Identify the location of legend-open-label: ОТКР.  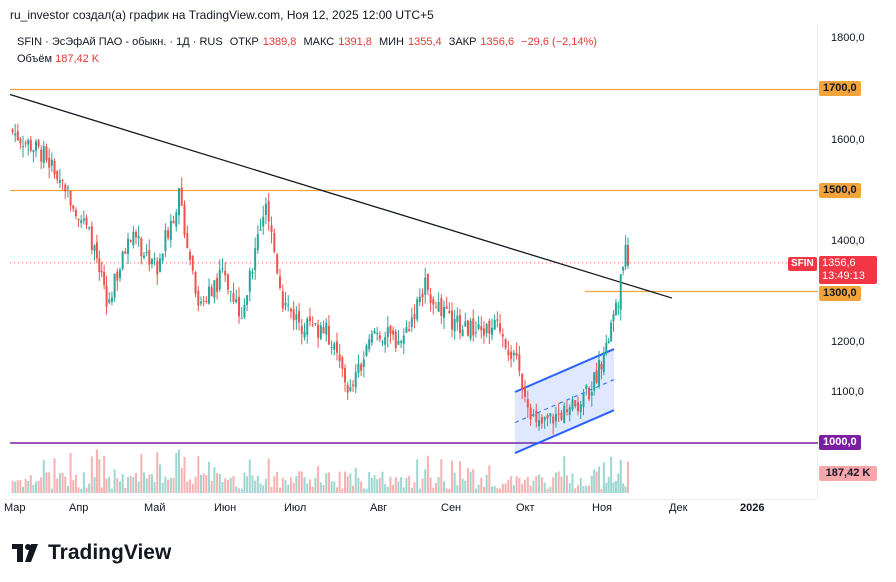
(244, 42).